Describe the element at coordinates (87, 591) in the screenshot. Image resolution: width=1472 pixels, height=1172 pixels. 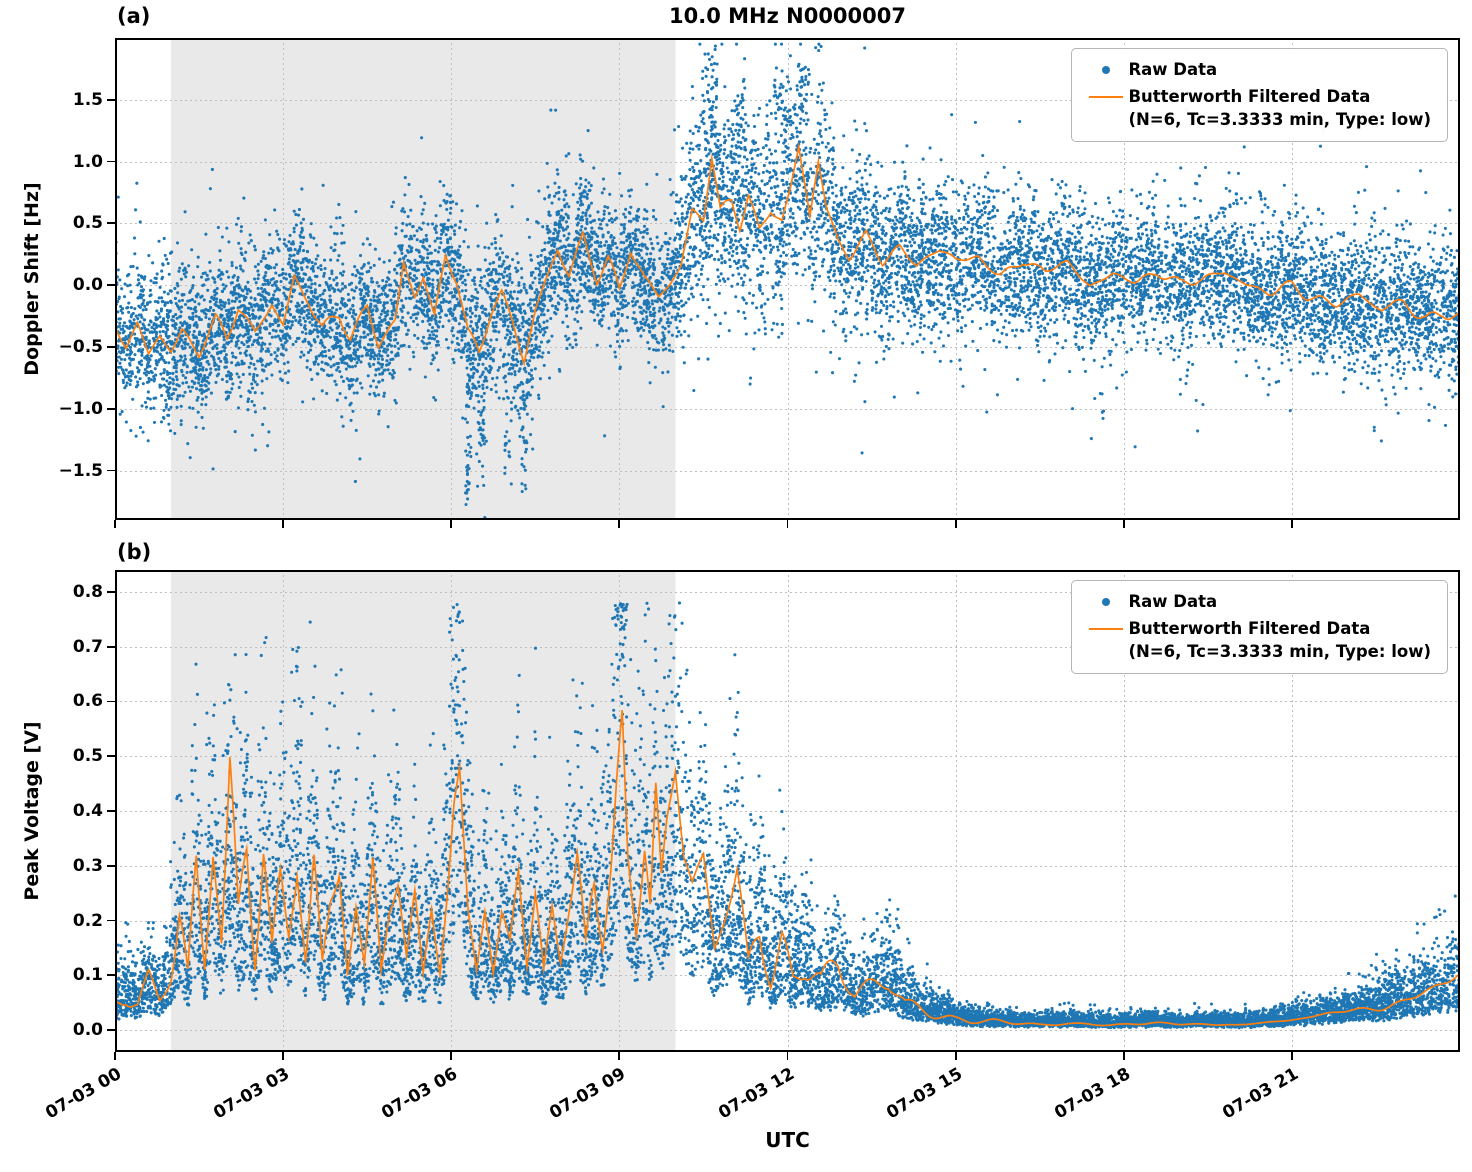
I see `y-tick-label: 0.8` at that location.